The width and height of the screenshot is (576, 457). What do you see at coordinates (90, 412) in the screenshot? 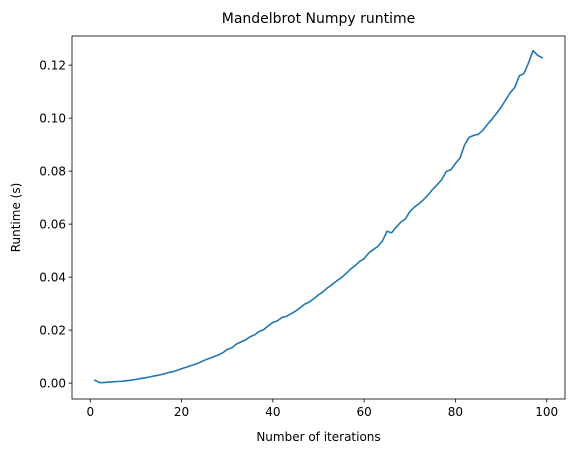
I see `x-tick-label: 0` at bounding box center [90, 412].